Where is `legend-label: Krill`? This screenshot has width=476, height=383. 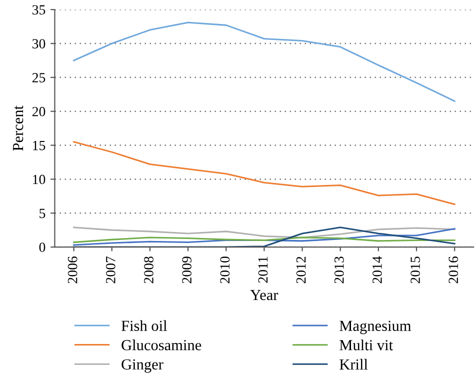 legend-label: Krill is located at coordinates (354, 364).